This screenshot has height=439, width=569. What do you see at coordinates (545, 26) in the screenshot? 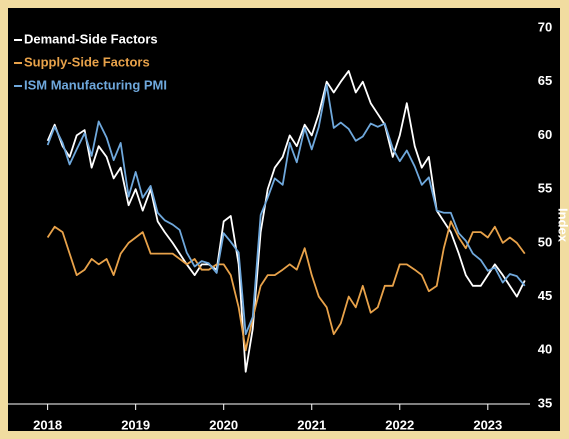
I see `y-tick-label: 70` at bounding box center [545, 26].